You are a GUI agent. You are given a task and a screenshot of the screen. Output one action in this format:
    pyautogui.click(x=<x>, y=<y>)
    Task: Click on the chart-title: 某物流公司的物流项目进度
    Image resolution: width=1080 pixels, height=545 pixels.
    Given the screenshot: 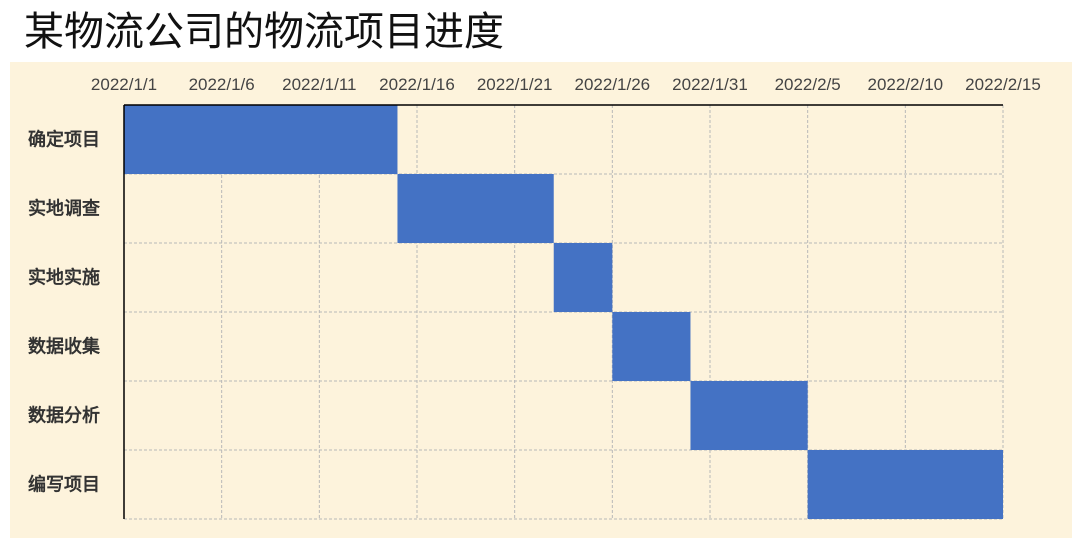 What is the action you would take?
    pyautogui.click(x=264, y=32)
    